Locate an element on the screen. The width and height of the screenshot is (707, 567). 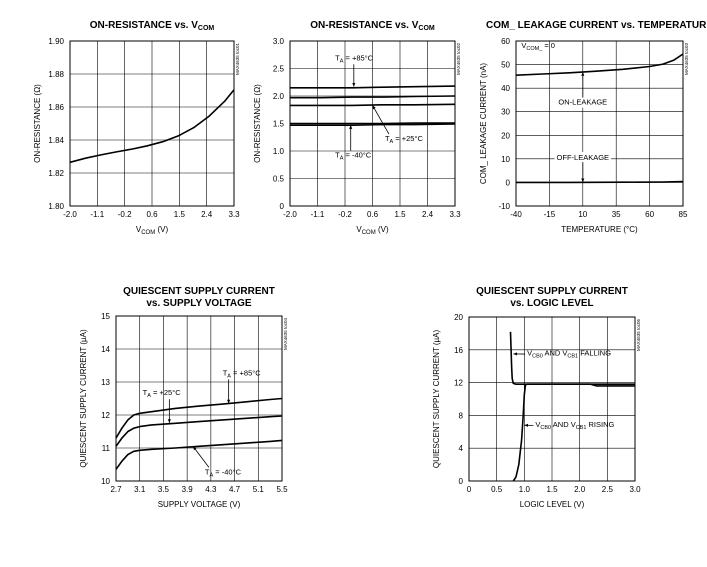
x-tick-label: 2.5 is located at coordinates (608, 489).